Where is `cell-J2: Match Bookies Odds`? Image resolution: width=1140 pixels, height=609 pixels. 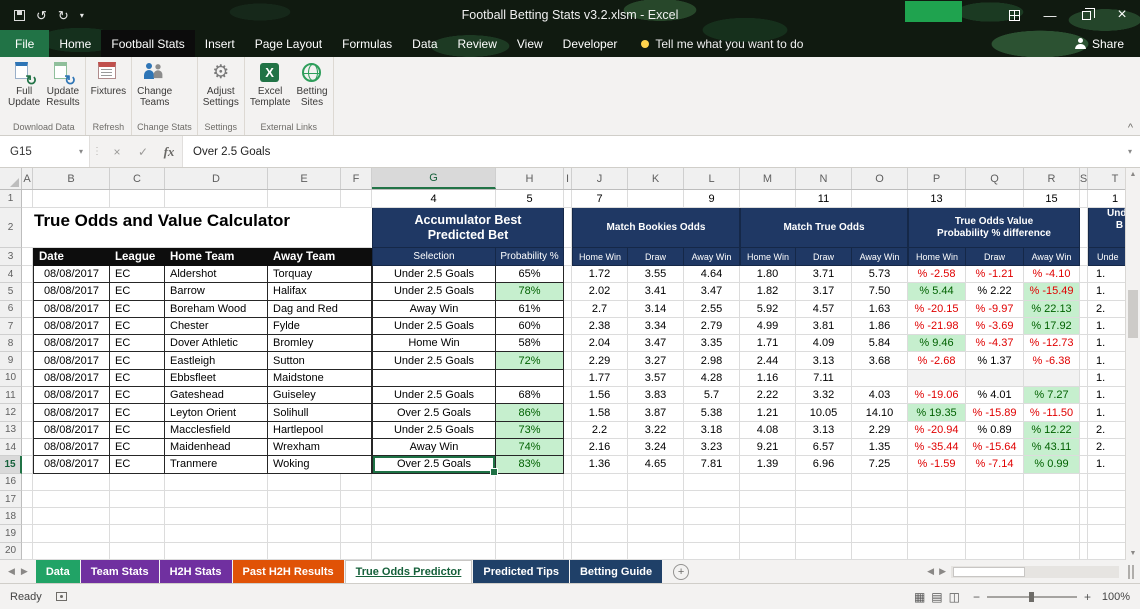 cell-J2: Match Bookies Odds is located at coordinates (656, 228).